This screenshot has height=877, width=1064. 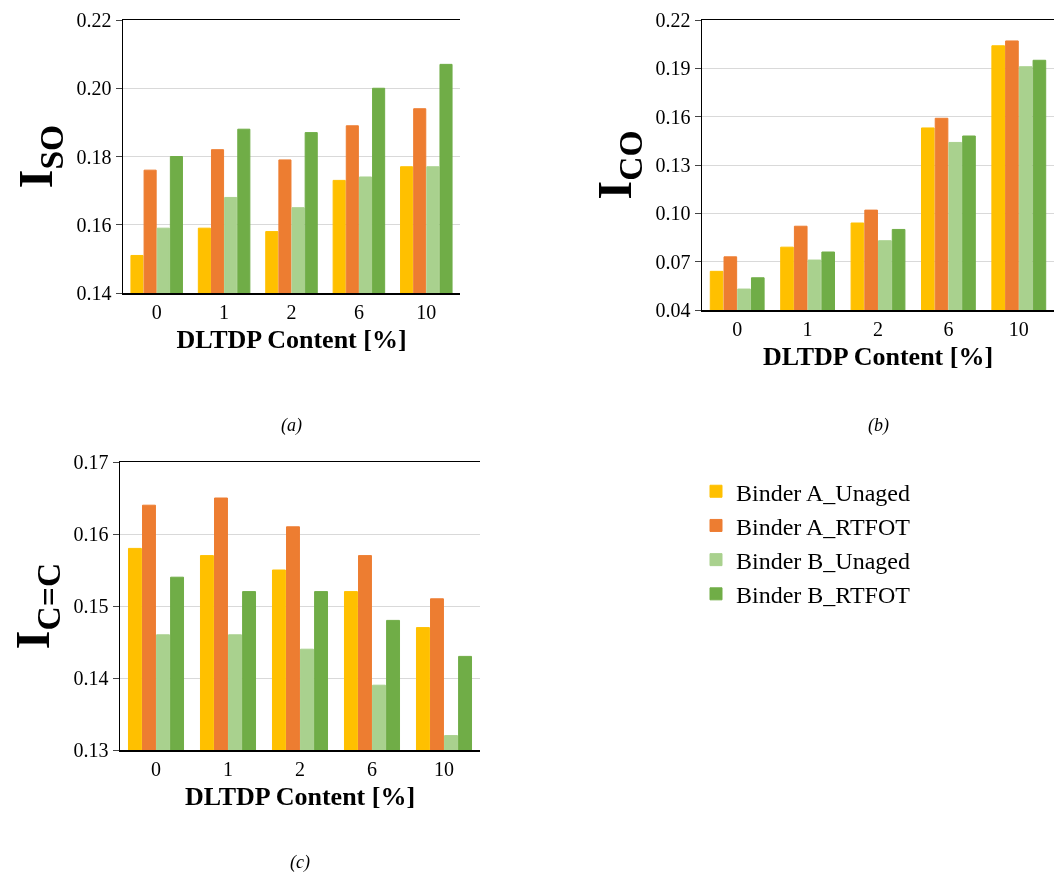 What do you see at coordinates (823, 526) in the screenshot?
I see `legend-label: Binder A_RTFOT` at bounding box center [823, 526].